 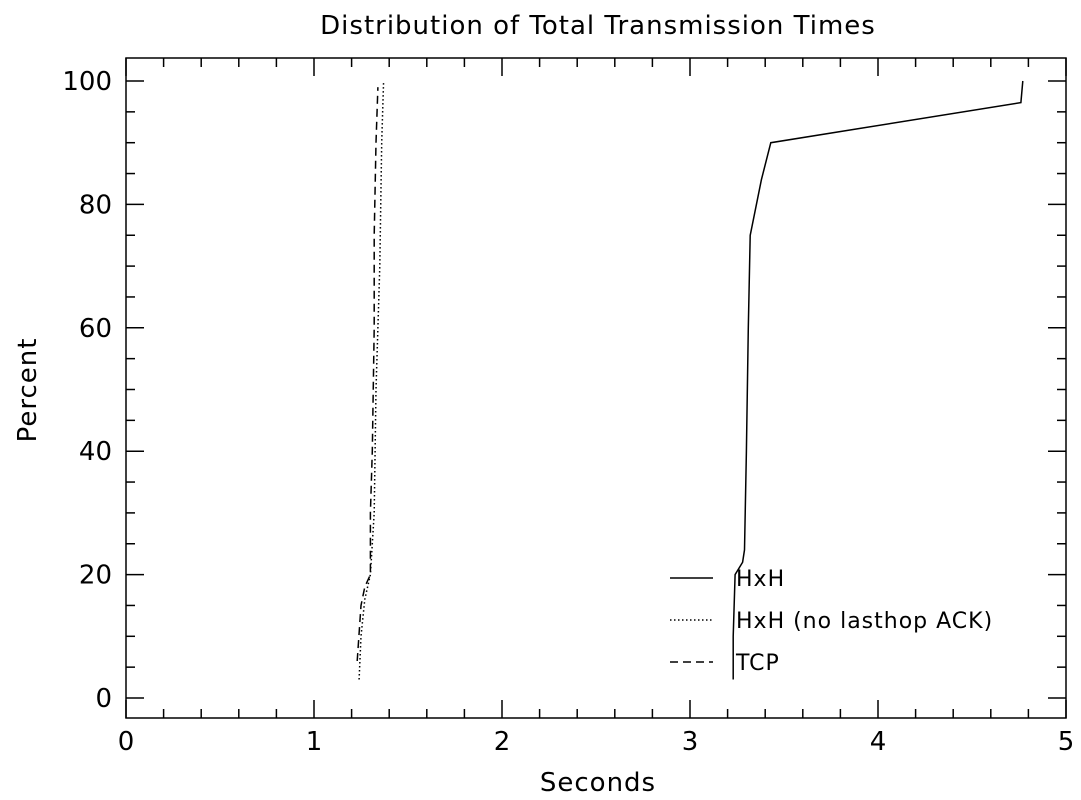 I want to click on y-tick-label: 0, so click(x=103, y=699).